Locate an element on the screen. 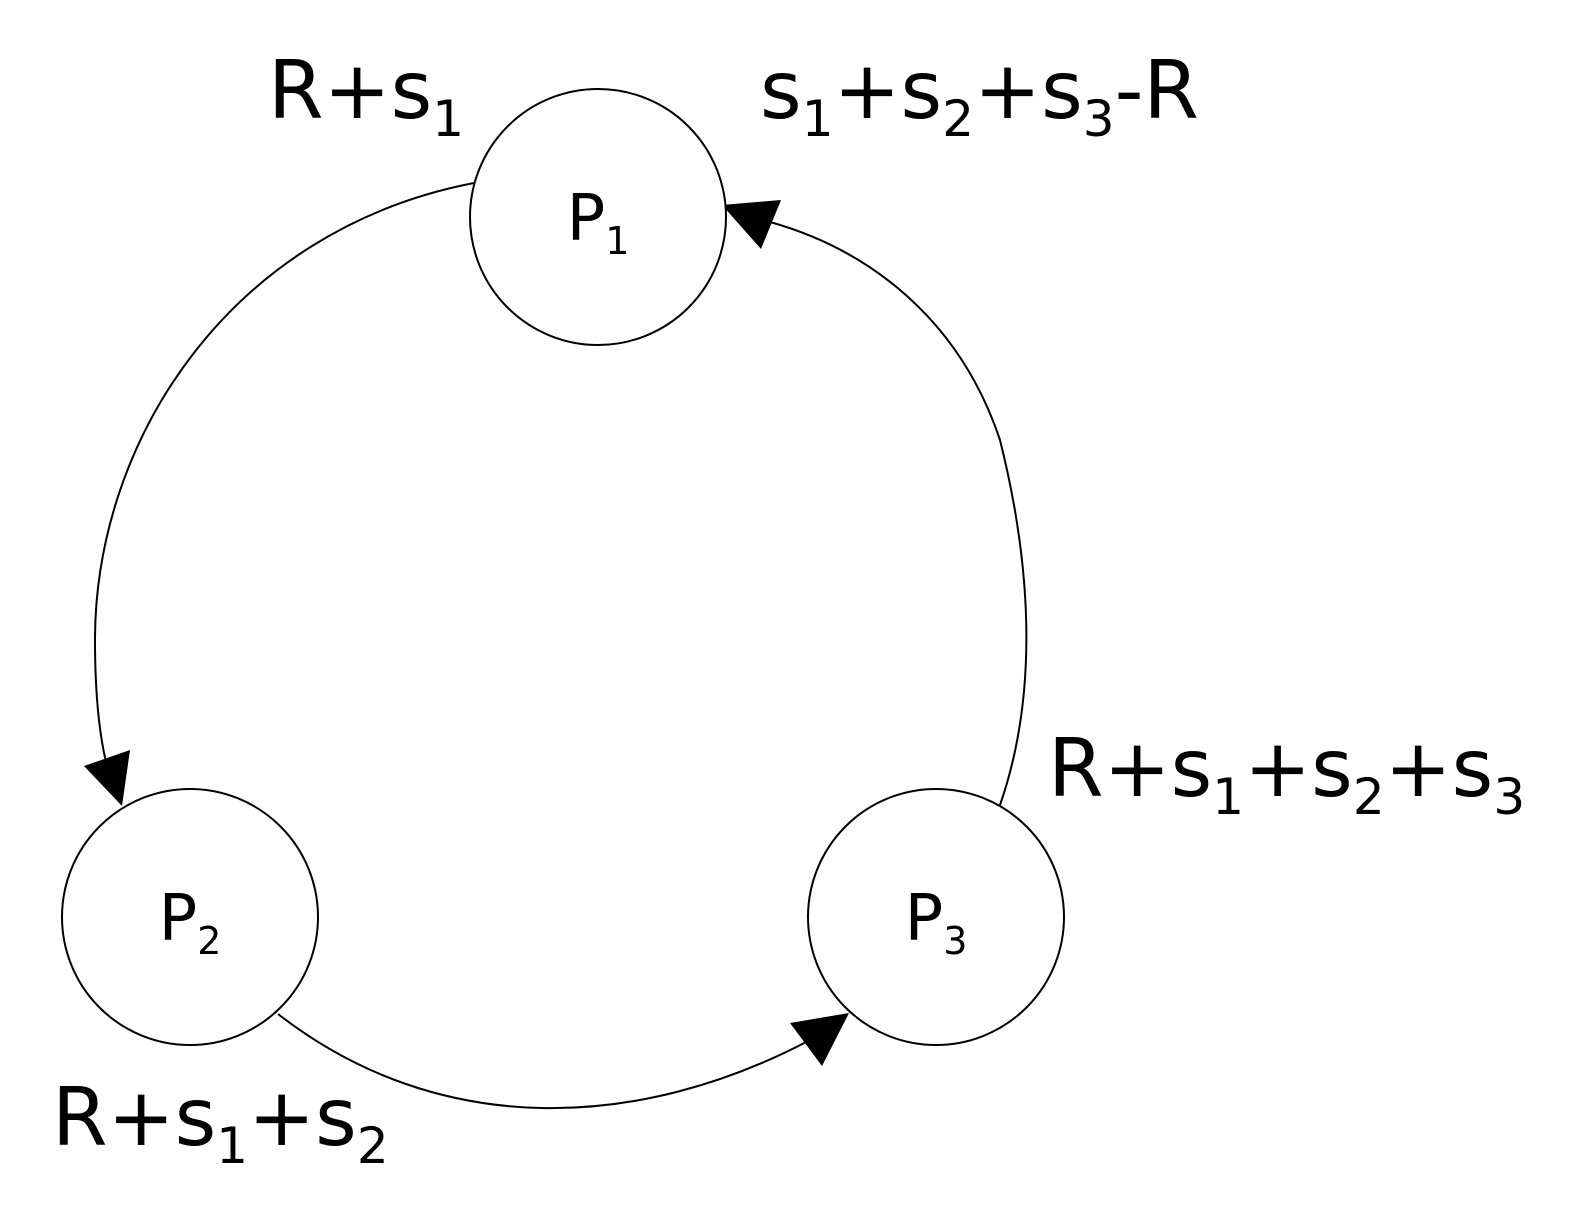 Image resolution: width=1581 pixels, height=1231 pixels. node-p3-label: P3 is located at coordinates (936, 922).